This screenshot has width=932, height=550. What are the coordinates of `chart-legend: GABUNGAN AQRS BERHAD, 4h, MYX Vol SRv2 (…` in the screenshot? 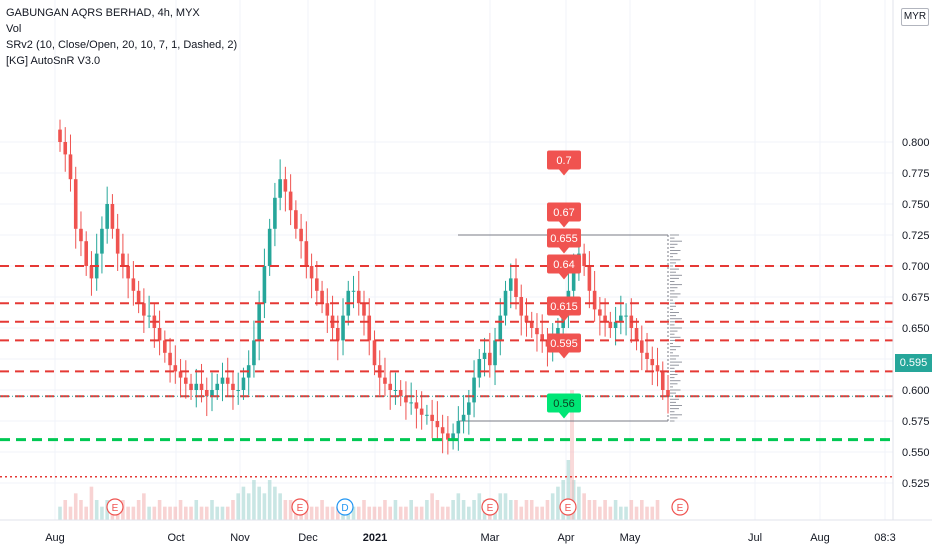 It's located at (121, 37).